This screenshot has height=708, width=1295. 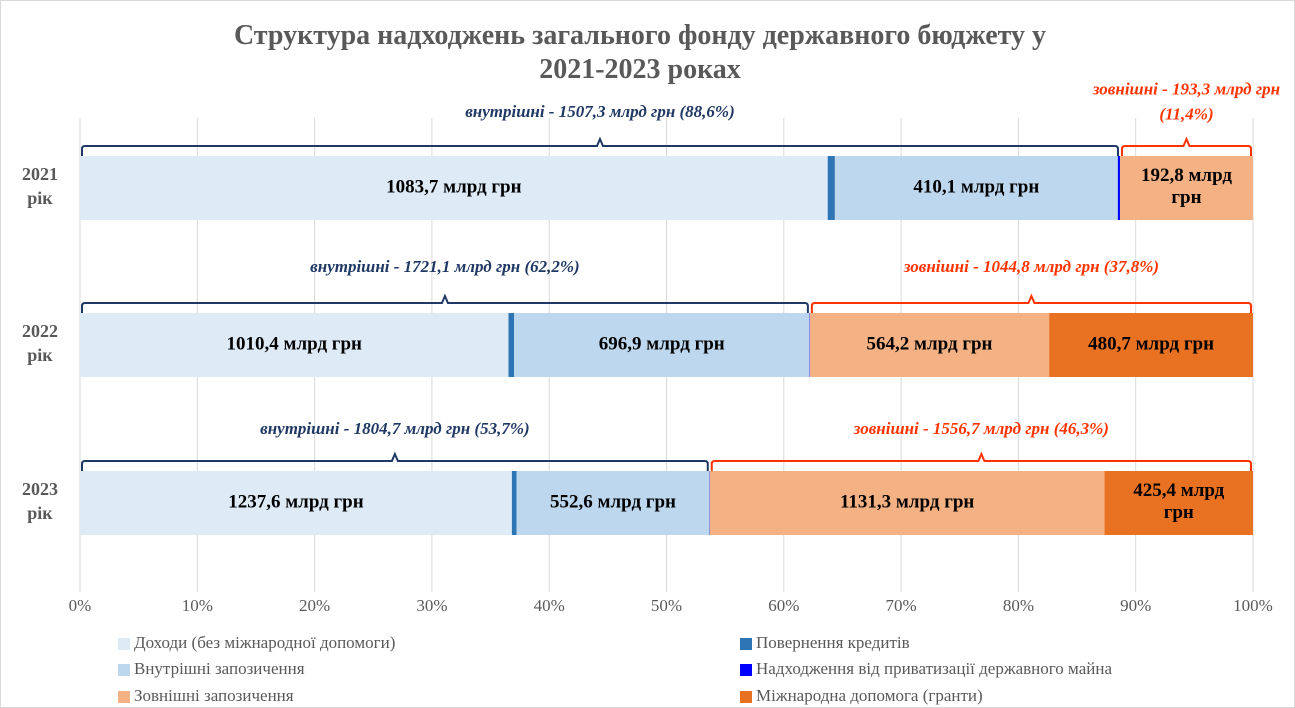 What do you see at coordinates (1031, 266) in the screenshot?
I see `annotation: зовнішні - 1044,8 млрд грн (37,8%)` at bounding box center [1031, 266].